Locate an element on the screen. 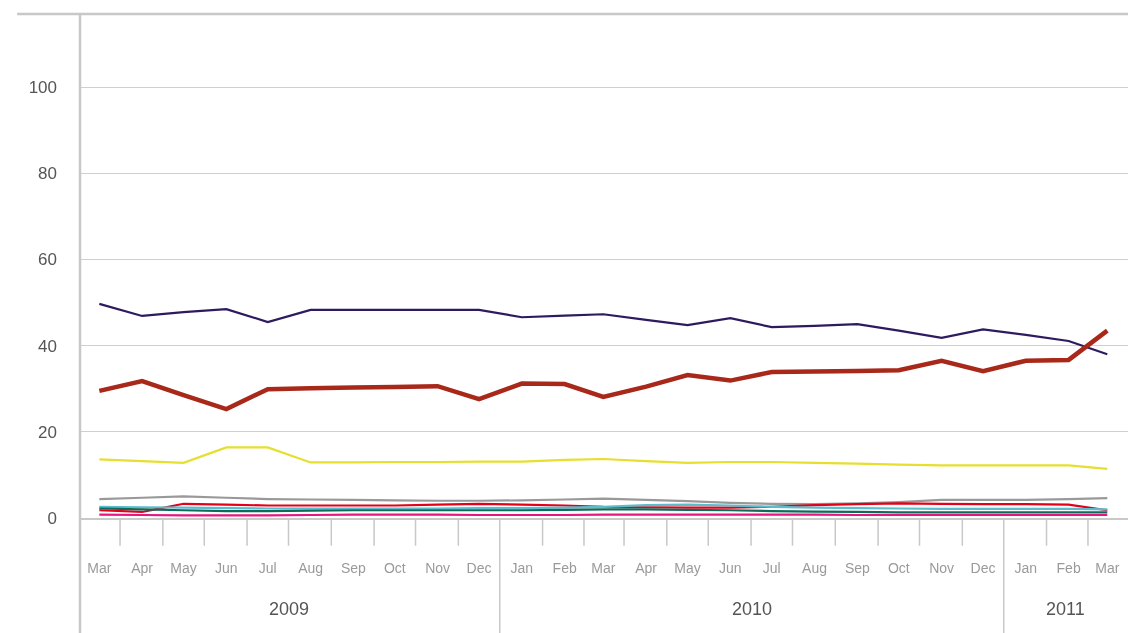  y-tick-label: 0 is located at coordinates (52, 518).